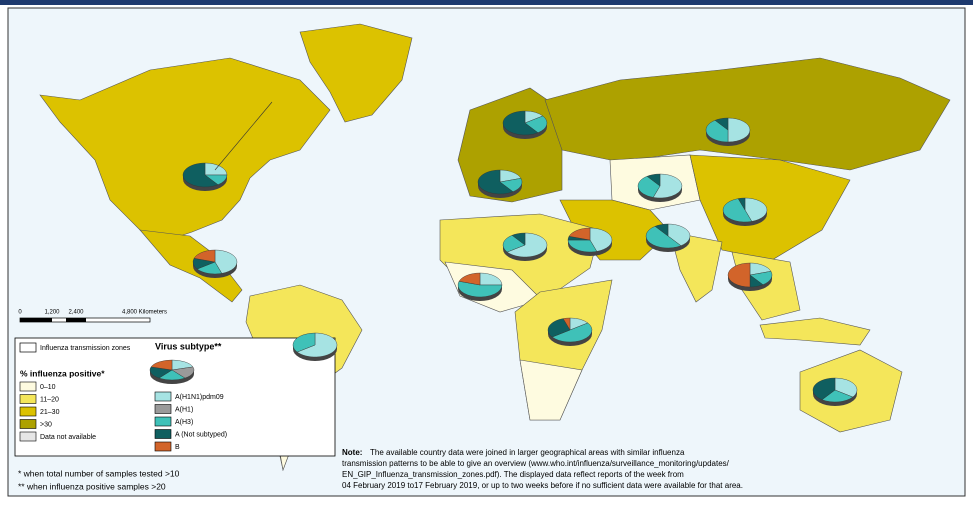  What do you see at coordinates (52, 313) in the screenshot?
I see `scale-label: 1,200` at bounding box center [52, 313].